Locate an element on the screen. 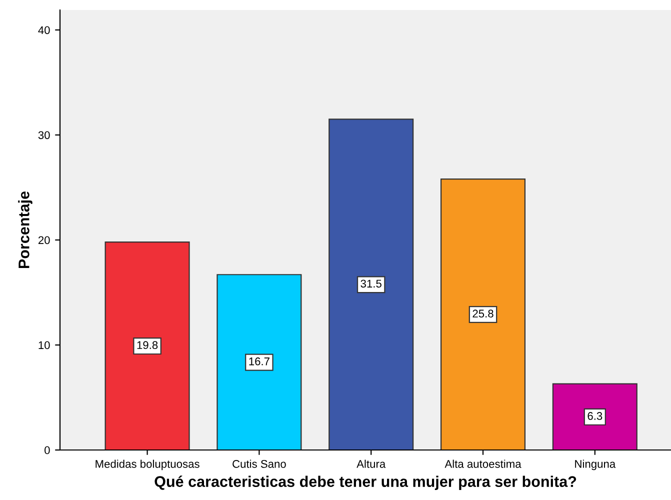 This screenshot has width=671, height=500. x-tick-label: Cutis Sano is located at coordinates (259, 464).